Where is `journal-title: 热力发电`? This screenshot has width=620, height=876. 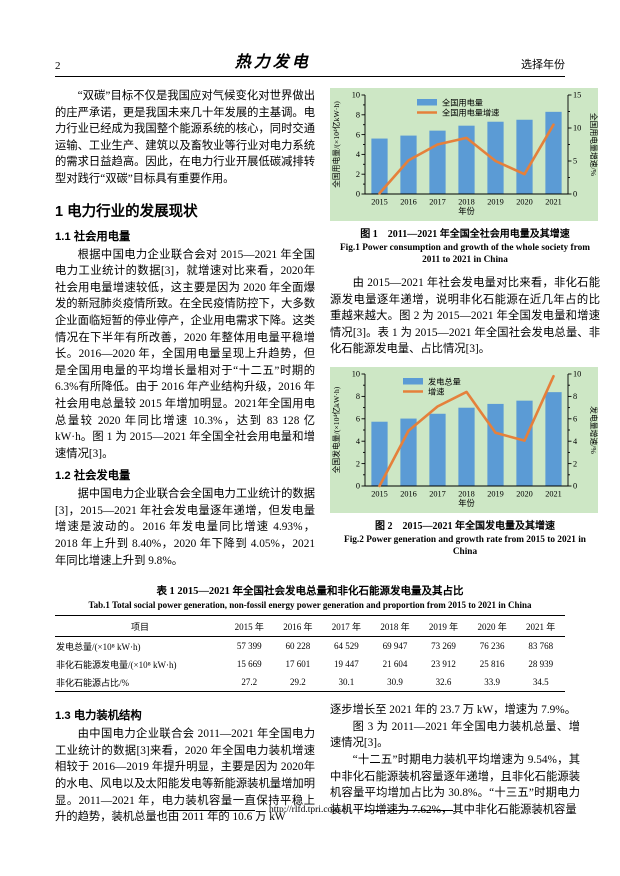
journal-title: 热力发电 is located at coordinates (272, 62).